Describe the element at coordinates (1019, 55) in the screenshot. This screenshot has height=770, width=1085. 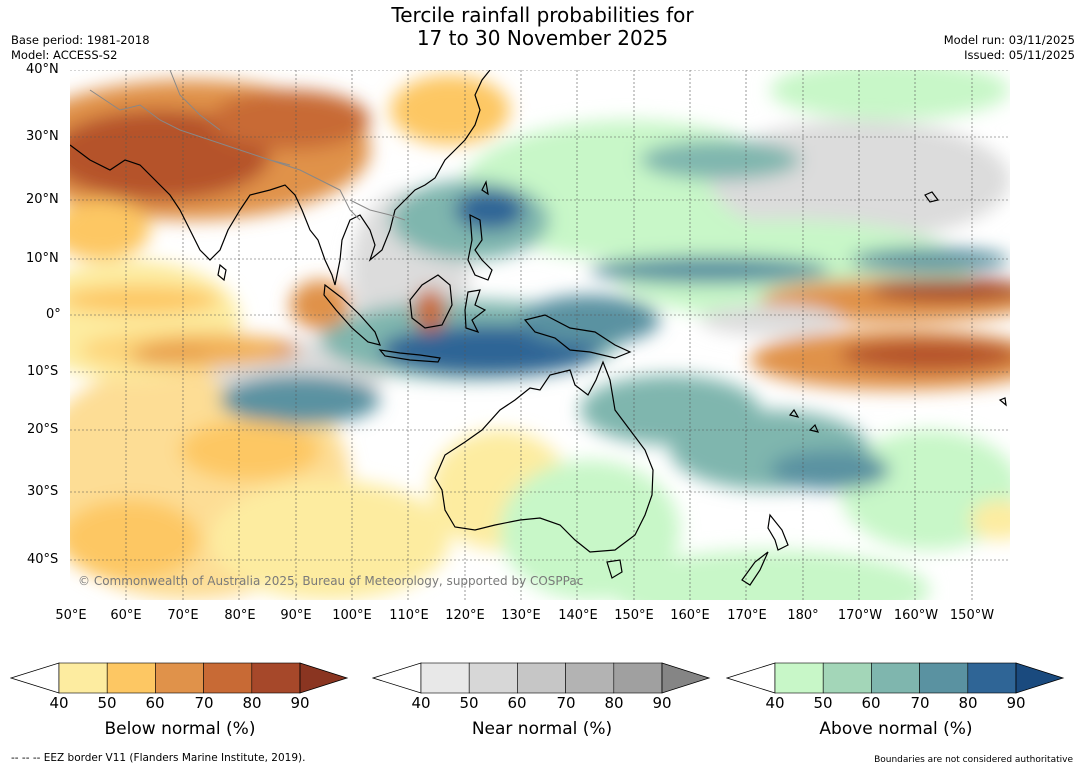
I see `issued-date: Issued: 05/11/2025` at that location.